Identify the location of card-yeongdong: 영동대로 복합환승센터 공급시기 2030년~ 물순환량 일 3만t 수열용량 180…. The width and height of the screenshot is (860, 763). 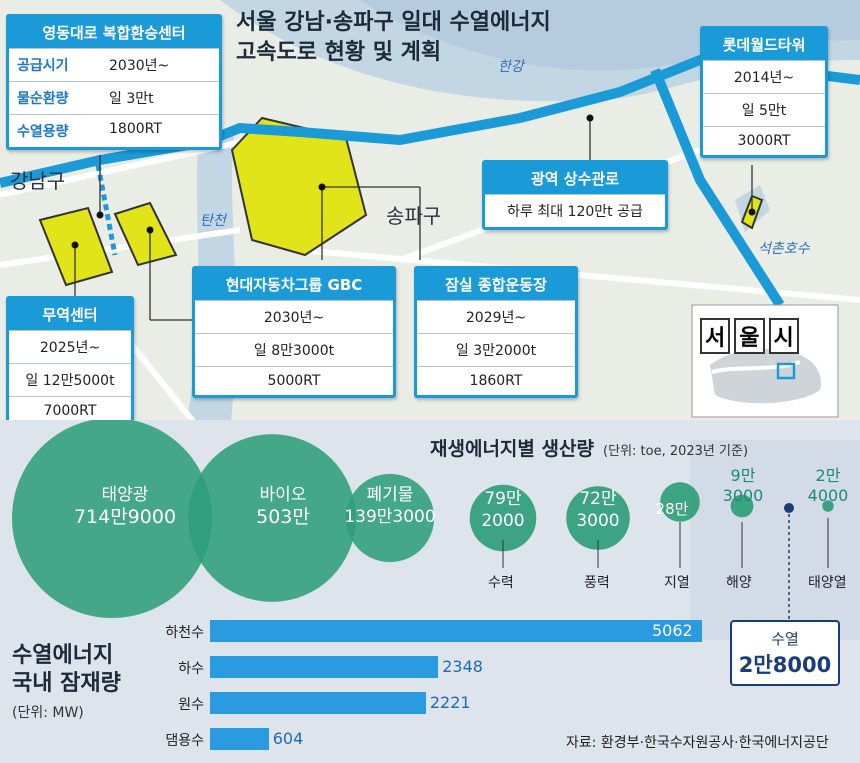
(114, 82).